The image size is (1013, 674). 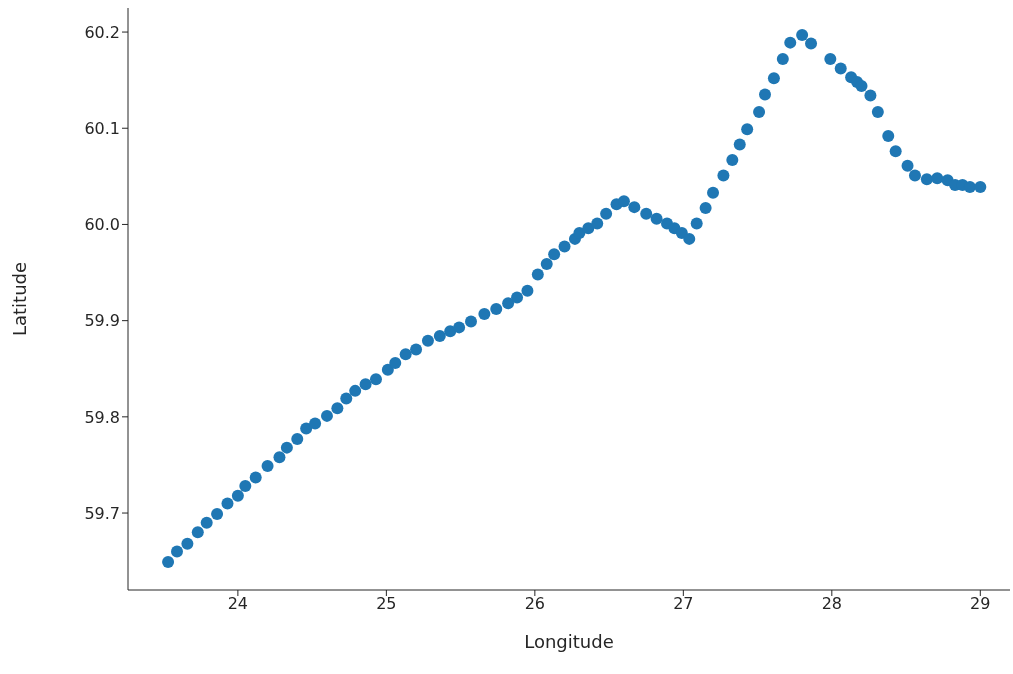 I want to click on x-tick-label: 28, so click(x=831, y=604).